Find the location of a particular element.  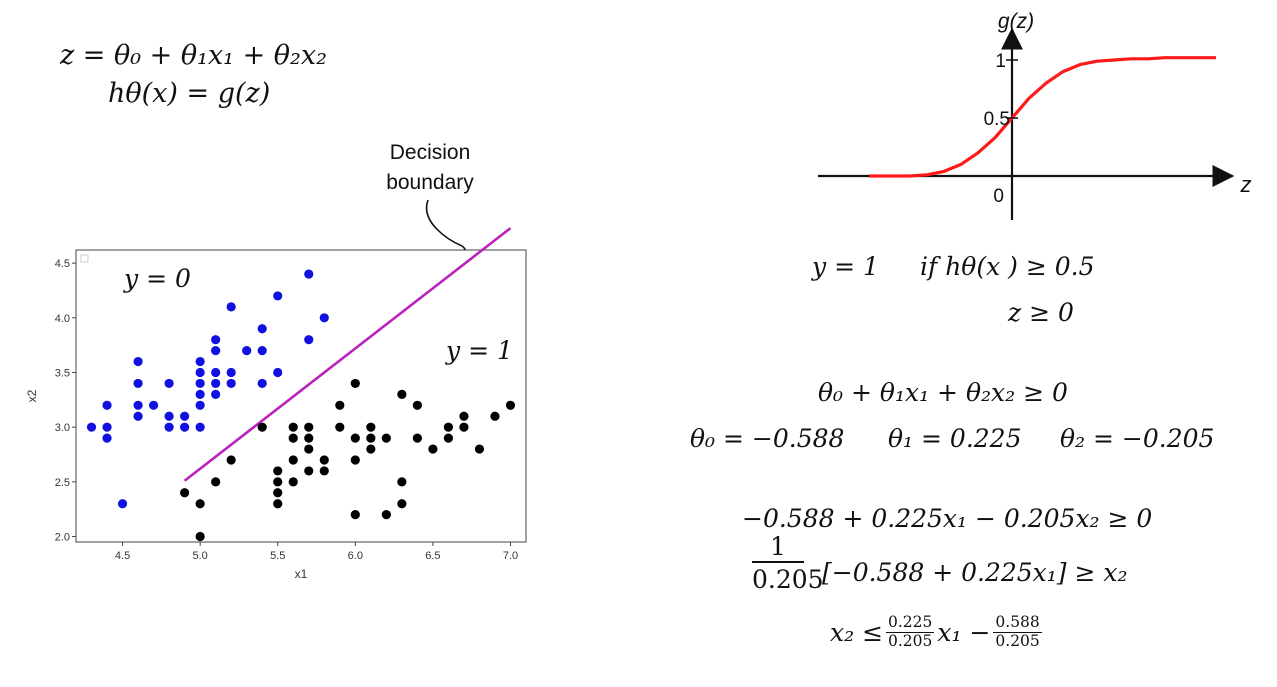

z-axis-label: z is located at coordinates (1246, 184).